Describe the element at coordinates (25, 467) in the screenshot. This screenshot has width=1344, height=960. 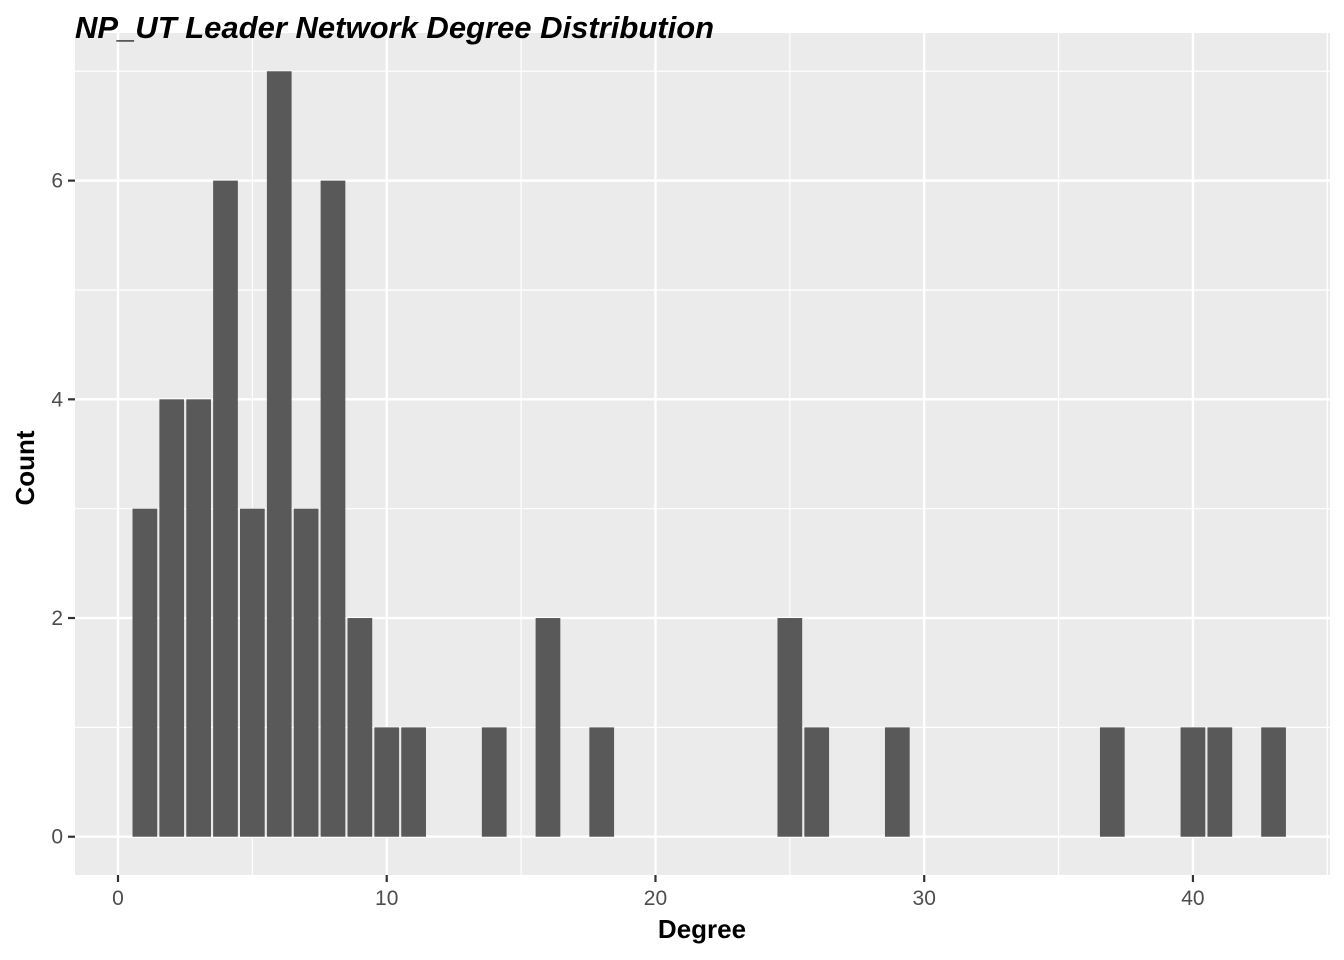
I see `y-axis-title: Count` at that location.